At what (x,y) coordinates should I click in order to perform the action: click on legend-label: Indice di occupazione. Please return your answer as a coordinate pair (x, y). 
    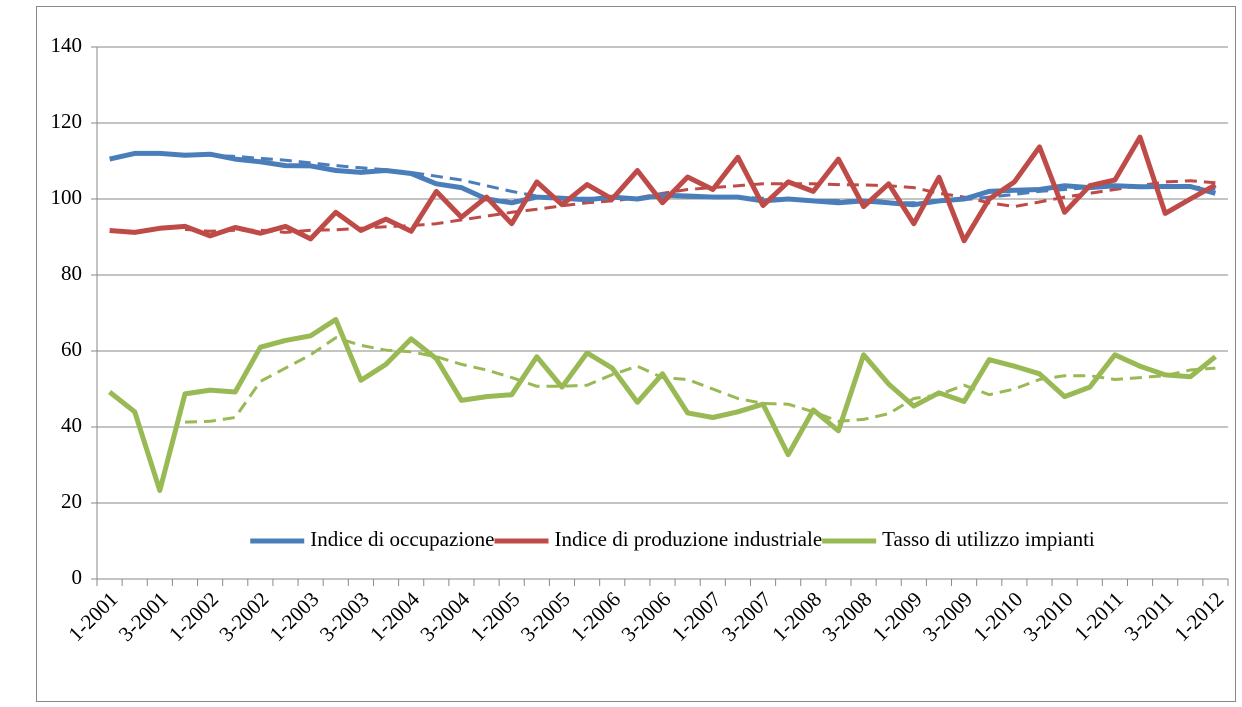
    Looking at the image, I should click on (402, 539).